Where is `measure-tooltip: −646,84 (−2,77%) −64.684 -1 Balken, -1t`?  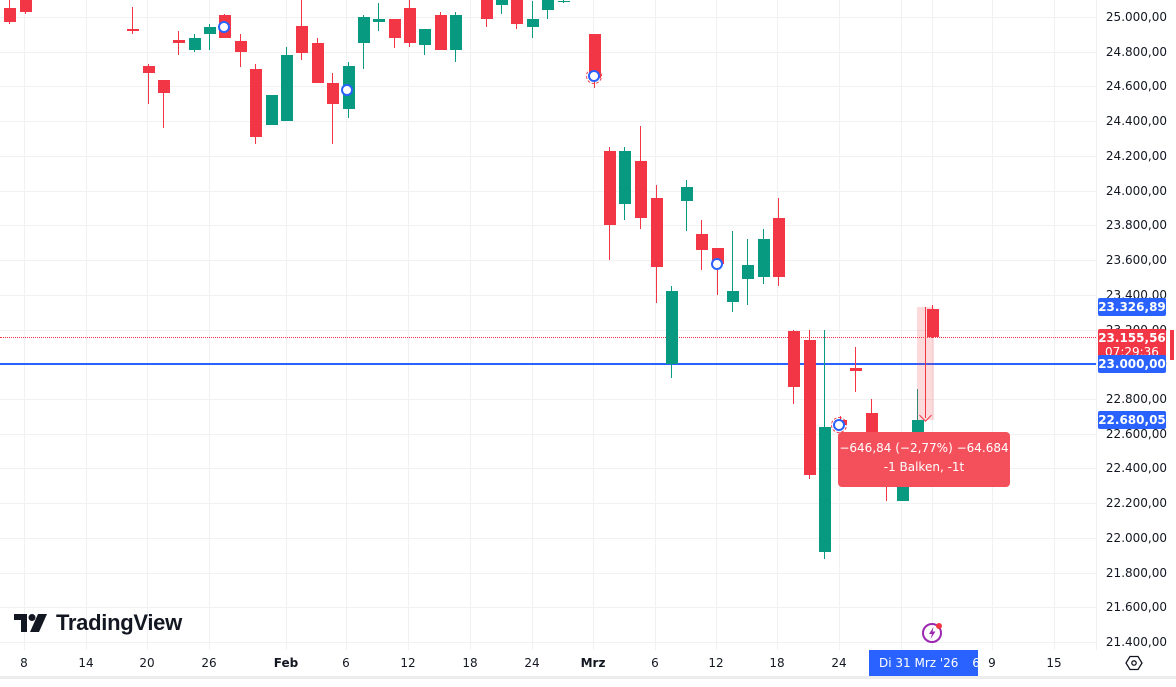 measure-tooltip: −646,84 (−2,77%) −64.684 -1 Balken, -1t is located at coordinates (924, 459).